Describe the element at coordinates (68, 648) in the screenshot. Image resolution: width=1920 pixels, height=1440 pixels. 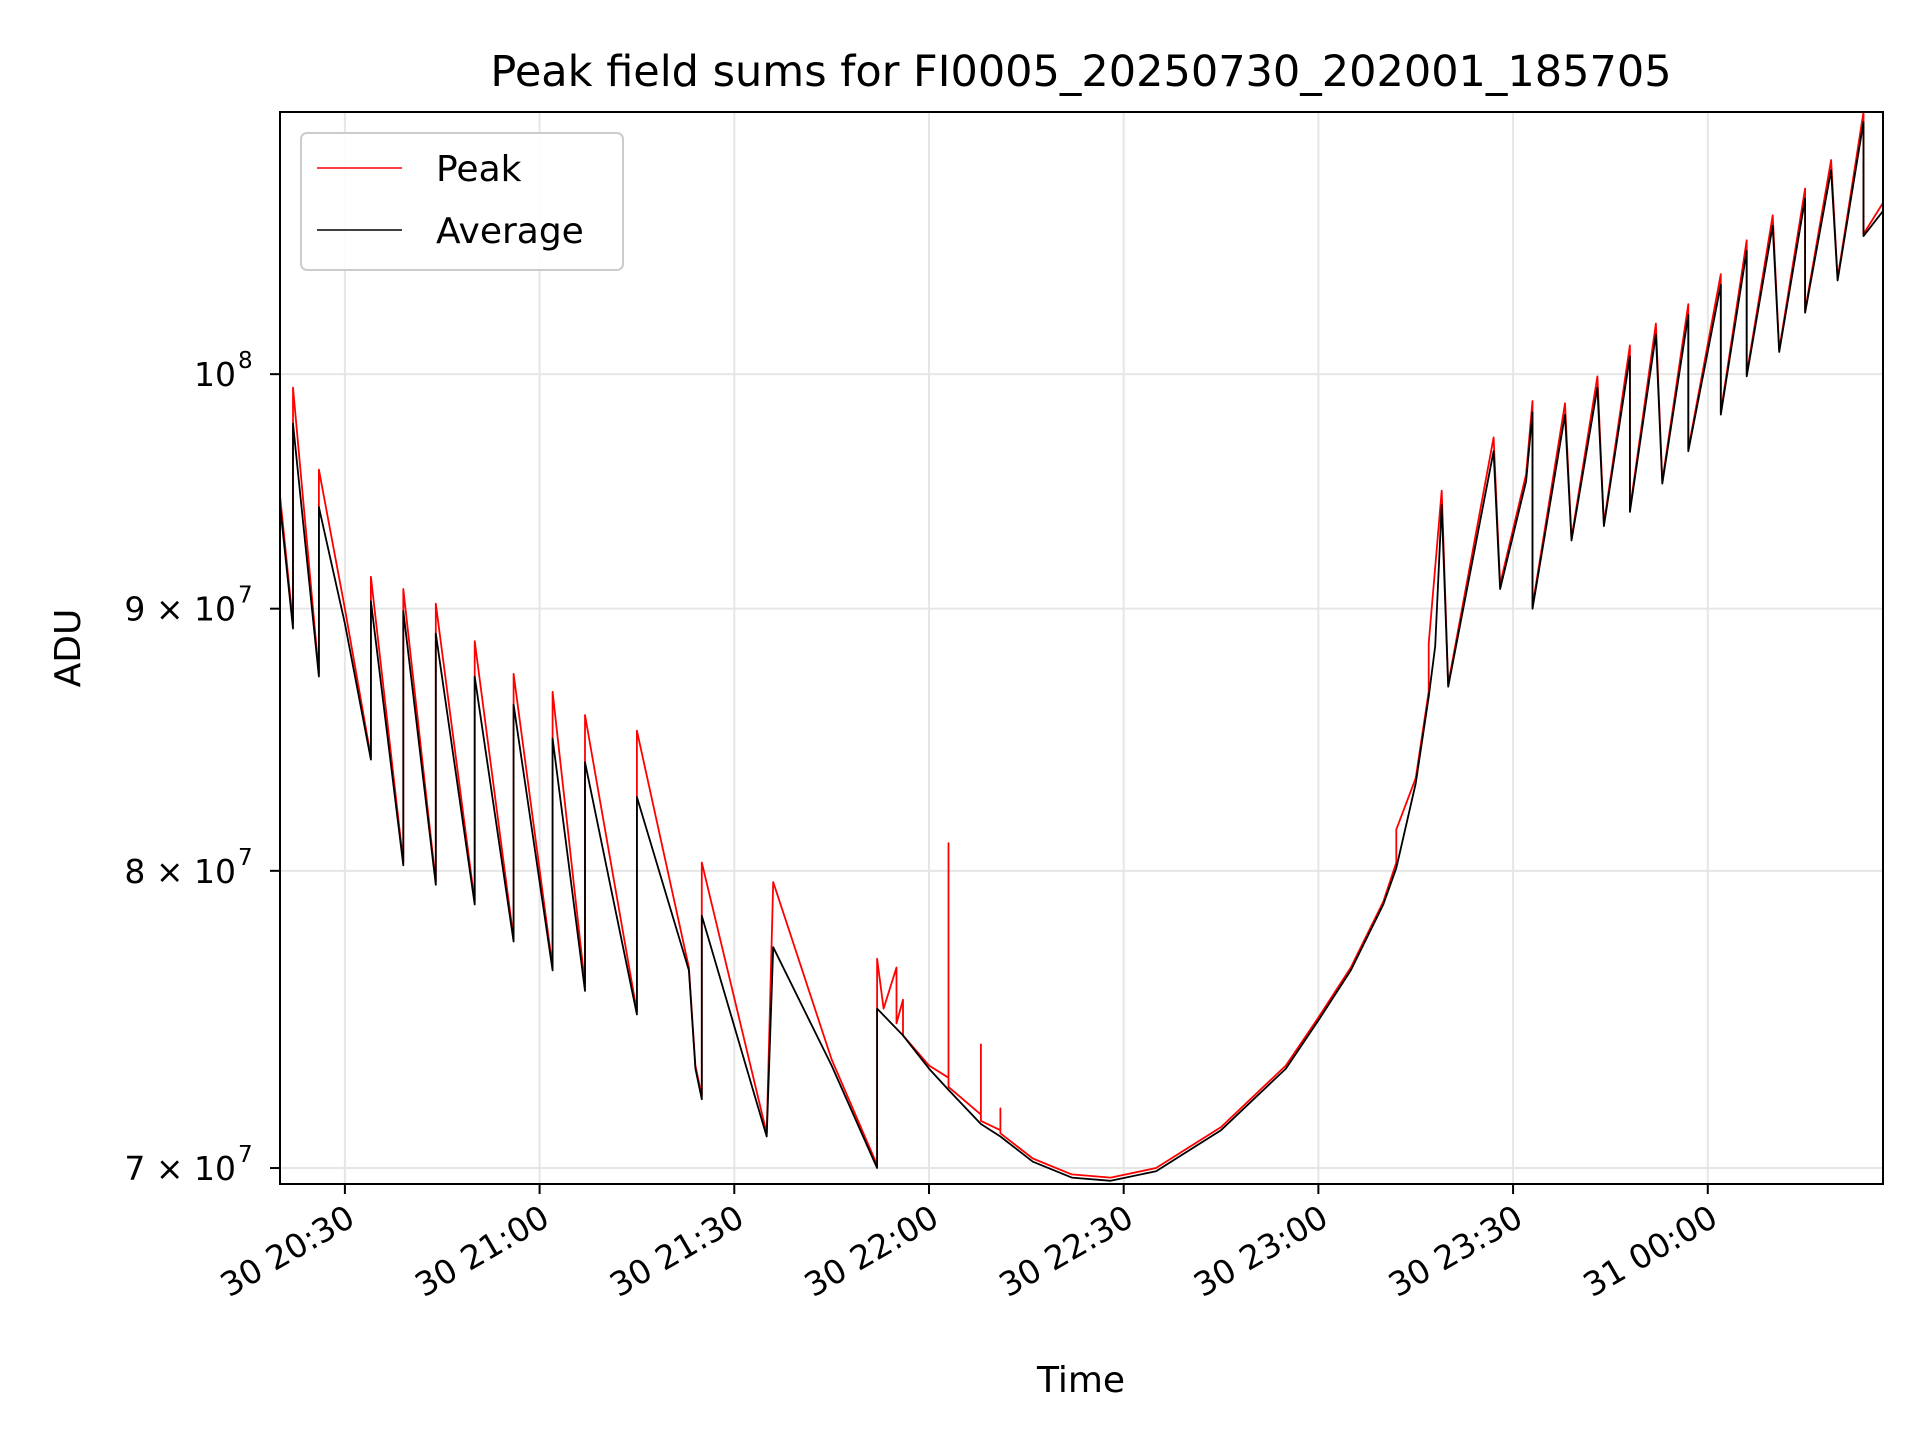
I see `y-axis-label: ADU` at that location.